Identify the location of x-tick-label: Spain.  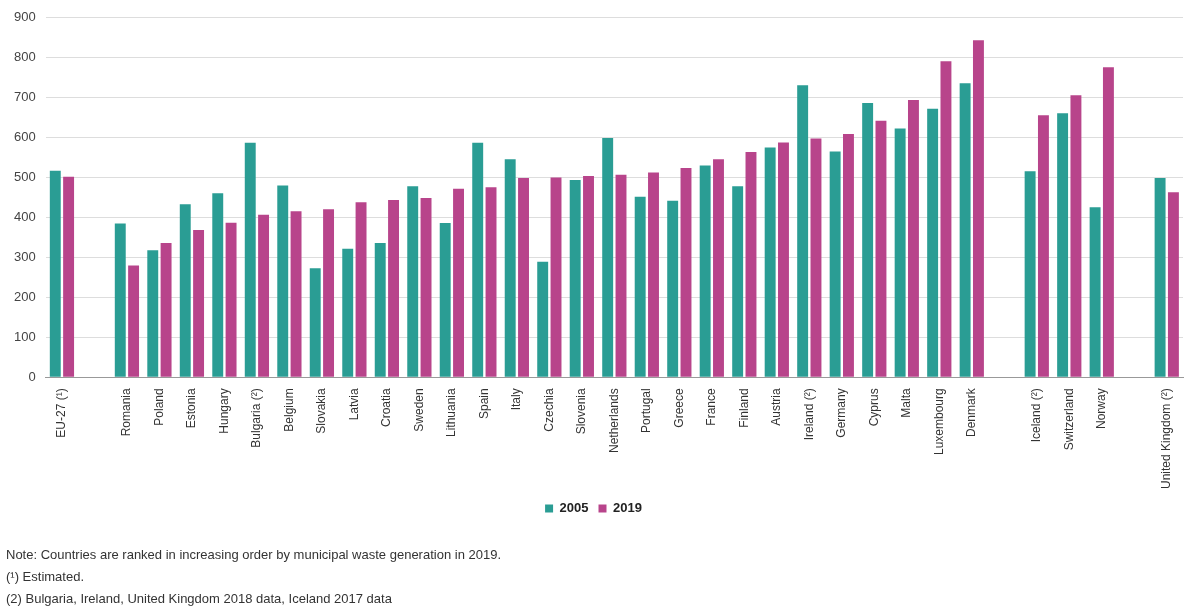
(483, 403).